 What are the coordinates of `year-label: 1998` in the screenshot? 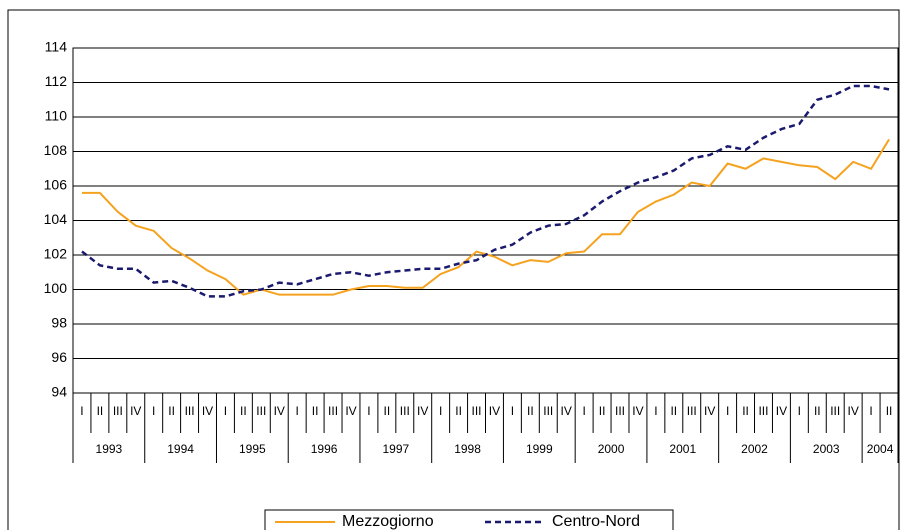 It's located at (467, 449).